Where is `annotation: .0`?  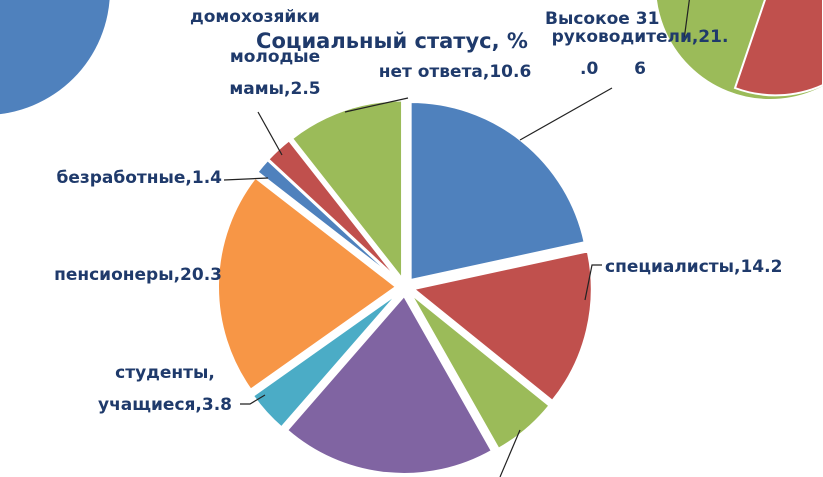 annotation: .0 is located at coordinates (589, 69).